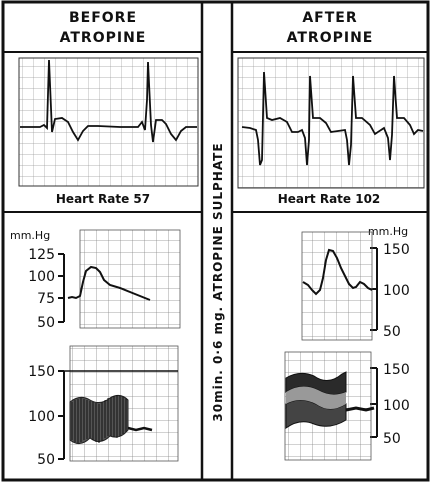 This screenshot has width=431, height=483. Describe the element at coordinates (99, 419) in the screenshot. I see `pulse-before-hatching` at that location.